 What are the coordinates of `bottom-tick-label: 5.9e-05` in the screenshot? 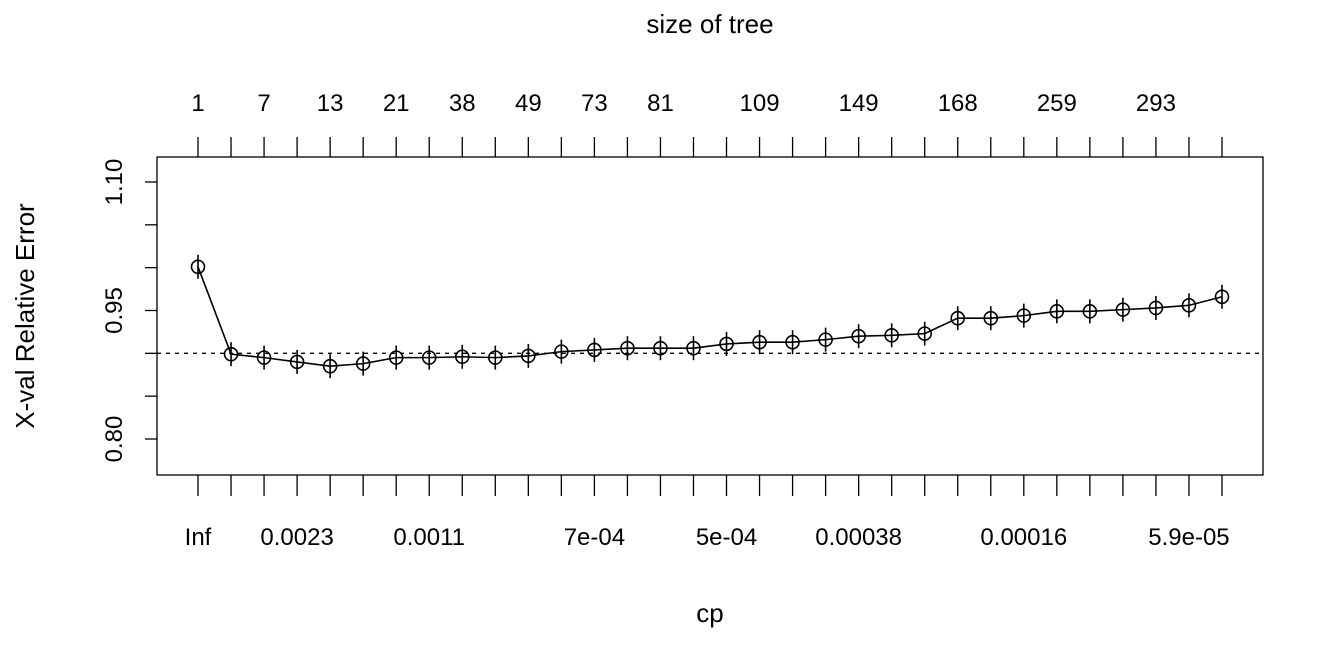 It's located at (1188, 537).